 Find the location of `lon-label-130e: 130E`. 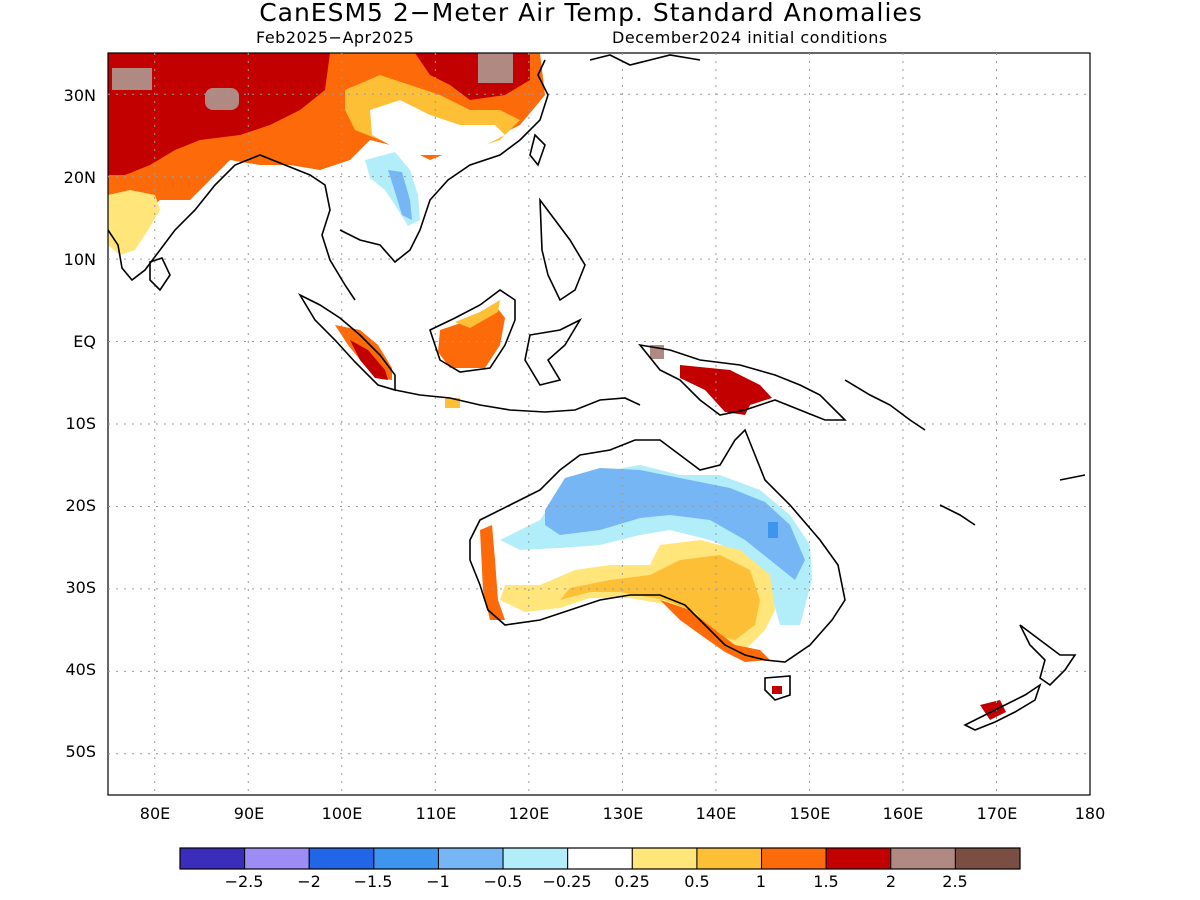

lon-label-130e: 130E is located at coordinates (623, 813).